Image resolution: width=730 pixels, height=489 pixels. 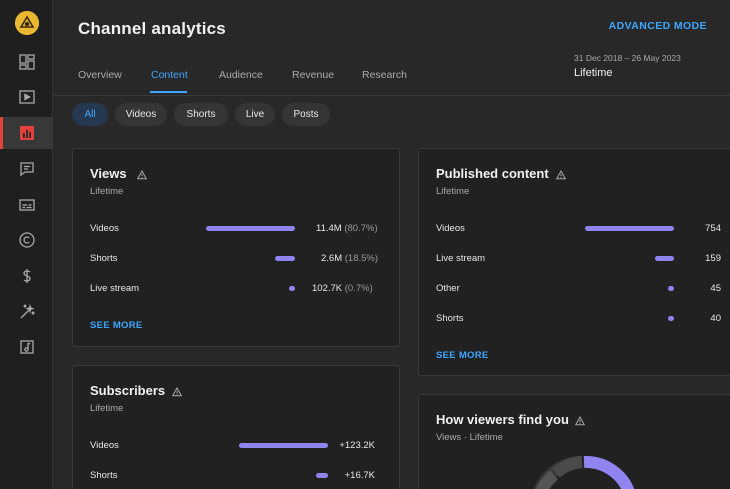 I want to click on tab-research: Research, so click(x=384, y=75).